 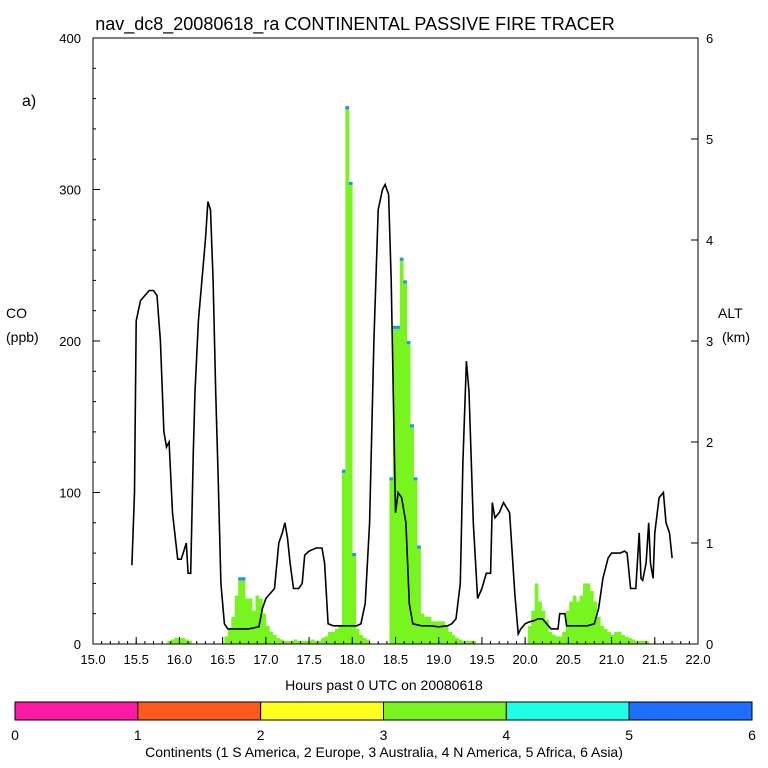 What do you see at coordinates (352, 659) in the screenshot?
I see `x-tick-label: 18.0` at bounding box center [352, 659].